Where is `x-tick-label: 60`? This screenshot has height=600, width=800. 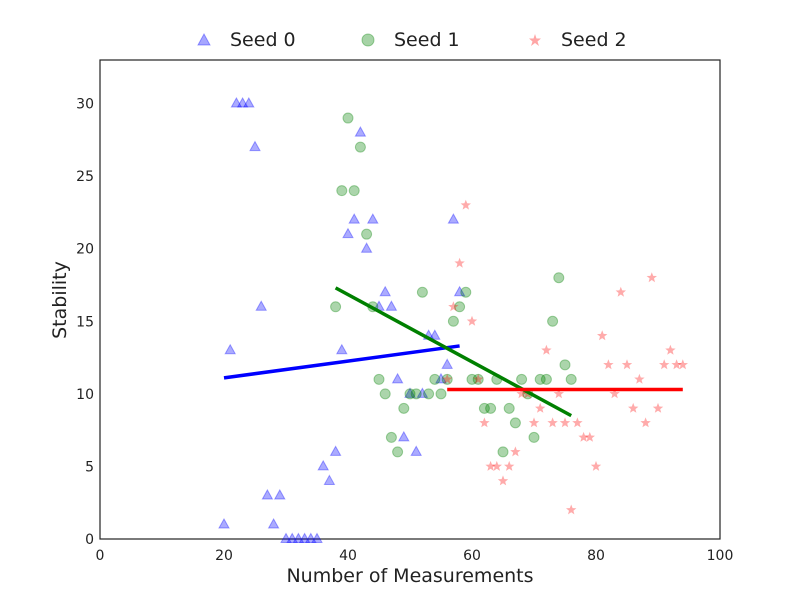 x-tick-label: 60 is located at coordinates (472, 556).